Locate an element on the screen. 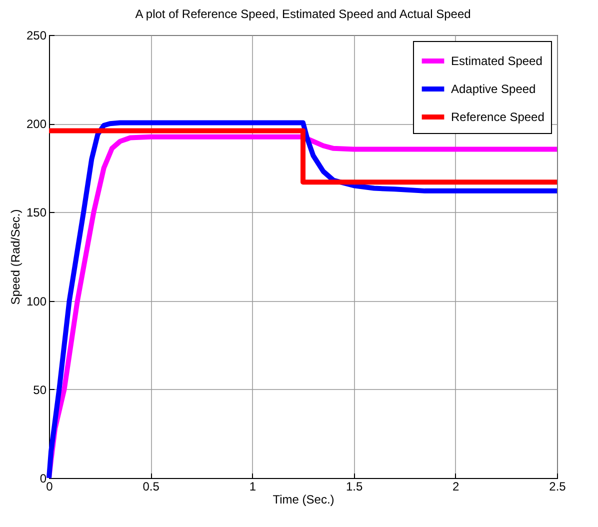 The width and height of the screenshot is (598, 527). x-tick-label: 0.5 is located at coordinates (151, 487).